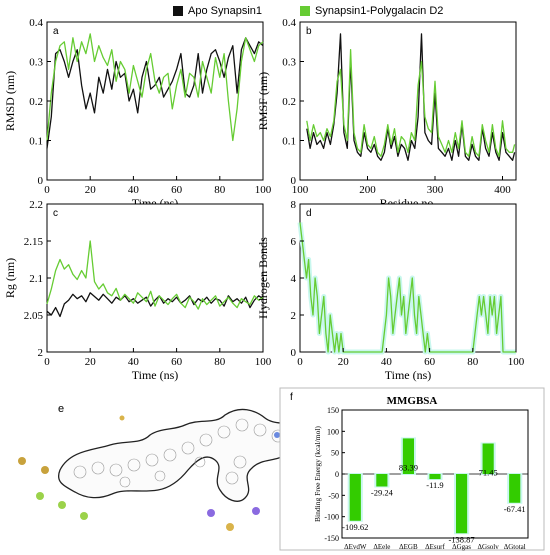 The image size is (550, 555). Describe the element at coordinates (55, 213) in the screenshot. I see `panel-label: c` at that location.